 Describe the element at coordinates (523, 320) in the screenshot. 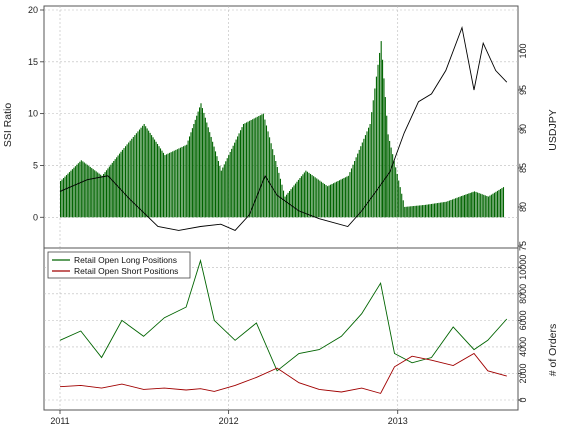

I see `orders-tick-label: 6000` at that location.